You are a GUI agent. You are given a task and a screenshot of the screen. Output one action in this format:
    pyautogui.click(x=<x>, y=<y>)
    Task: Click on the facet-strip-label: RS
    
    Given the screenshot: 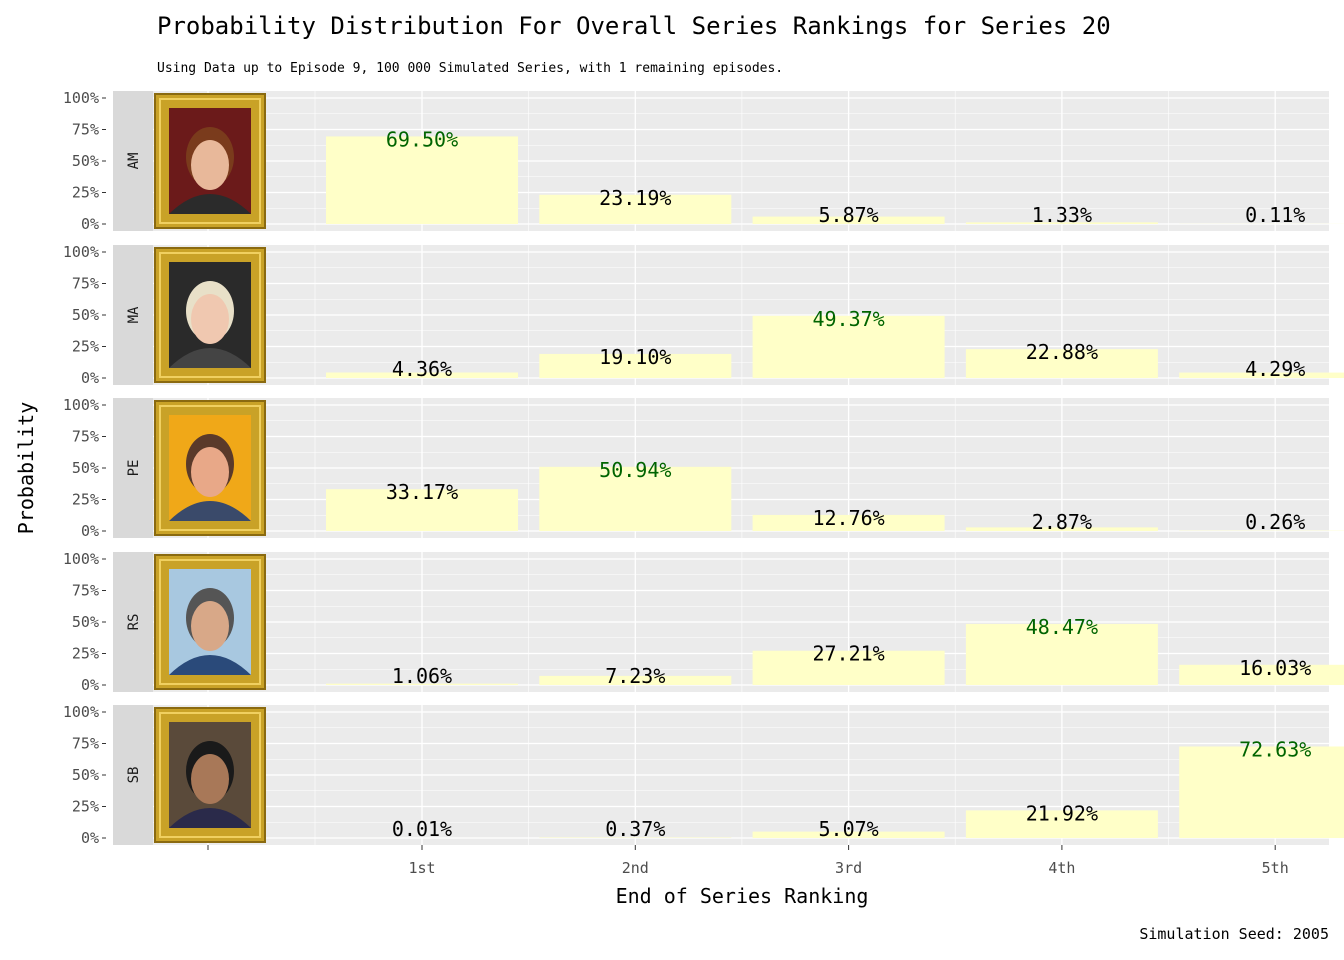 What is the action you would take?
    pyautogui.click(x=134, y=622)
    